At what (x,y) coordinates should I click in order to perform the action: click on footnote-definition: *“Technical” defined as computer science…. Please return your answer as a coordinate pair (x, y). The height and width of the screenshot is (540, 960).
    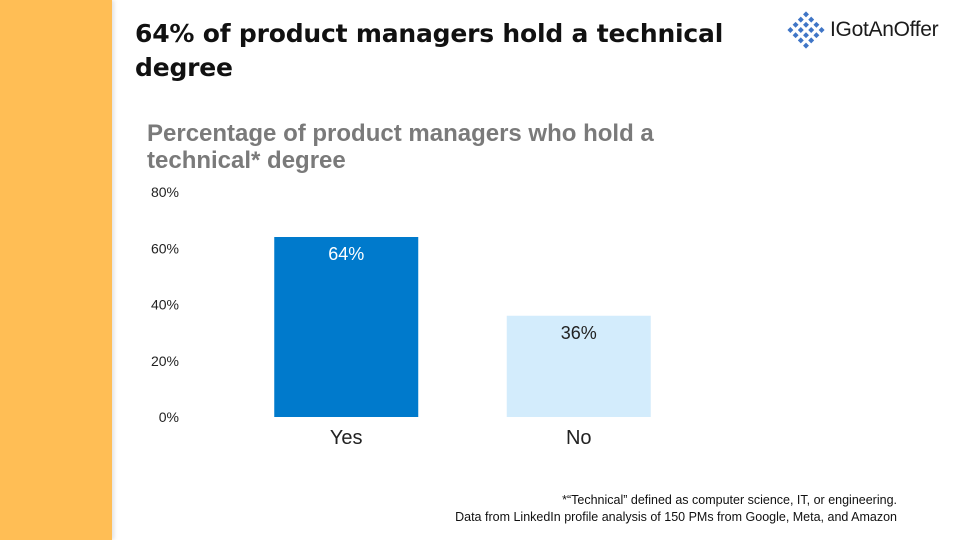
    Looking at the image, I should click on (729, 500).